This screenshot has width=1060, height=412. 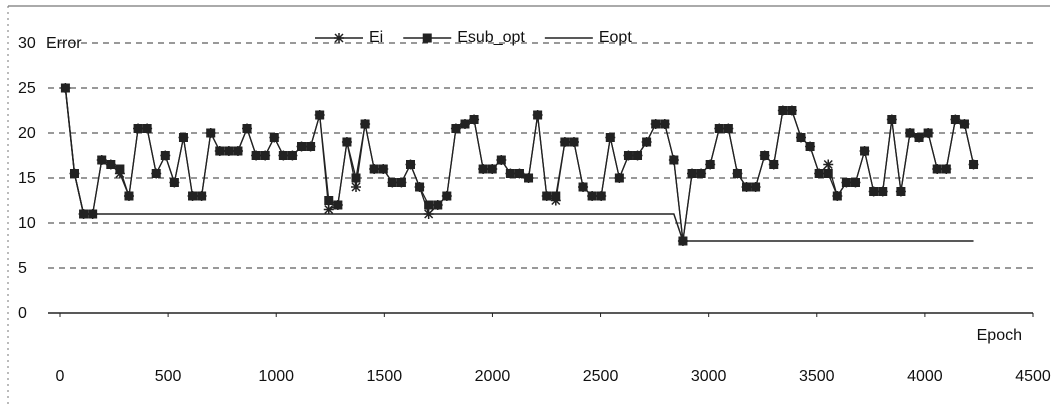 What do you see at coordinates (709, 376) in the screenshot?
I see `x-tick-label: 3000` at bounding box center [709, 376].